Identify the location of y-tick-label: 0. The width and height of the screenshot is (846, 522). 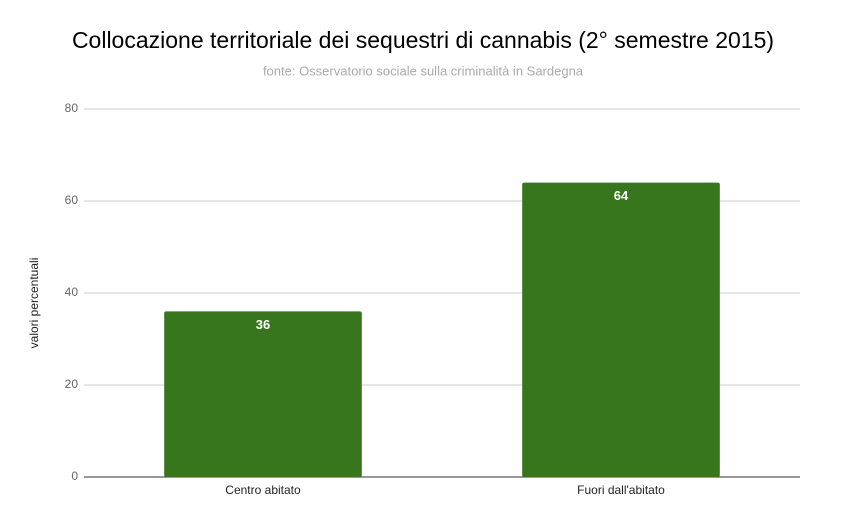
(74, 476).